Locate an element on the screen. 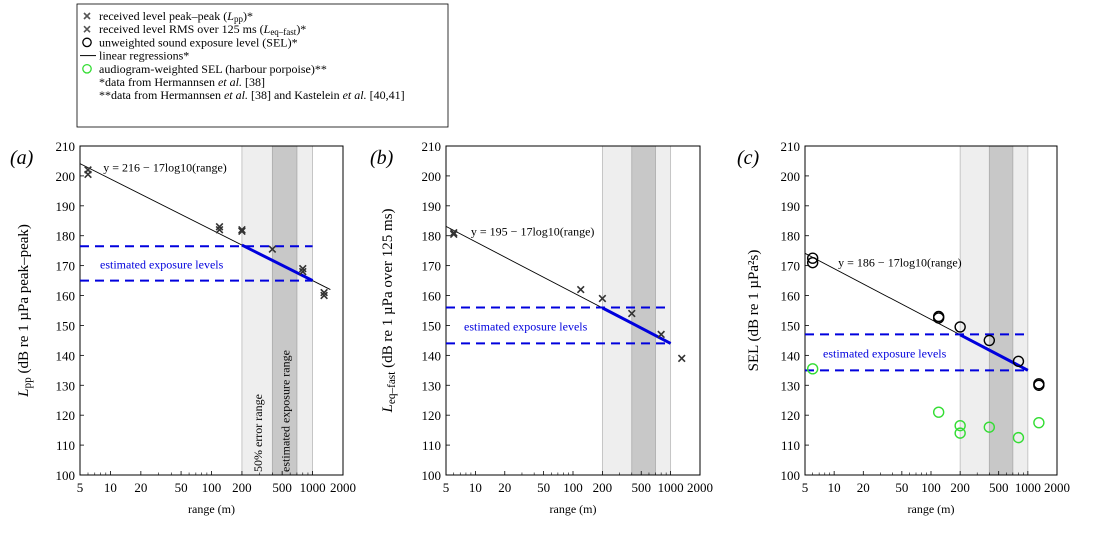 Image resolution: width=1093 pixels, height=555 pixels. regression-equation: y = 216 − 17log10(range) is located at coordinates (165, 167).